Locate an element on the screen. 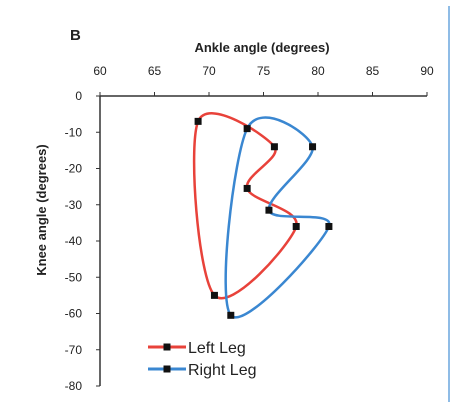 The image size is (456, 407). legend-label-left-leg: Left Leg is located at coordinates (217, 348).